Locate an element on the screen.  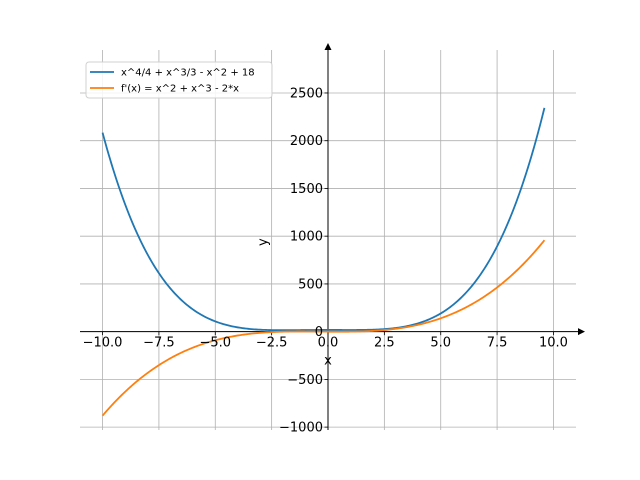
x-tick-label: −7.5 is located at coordinates (159, 343).